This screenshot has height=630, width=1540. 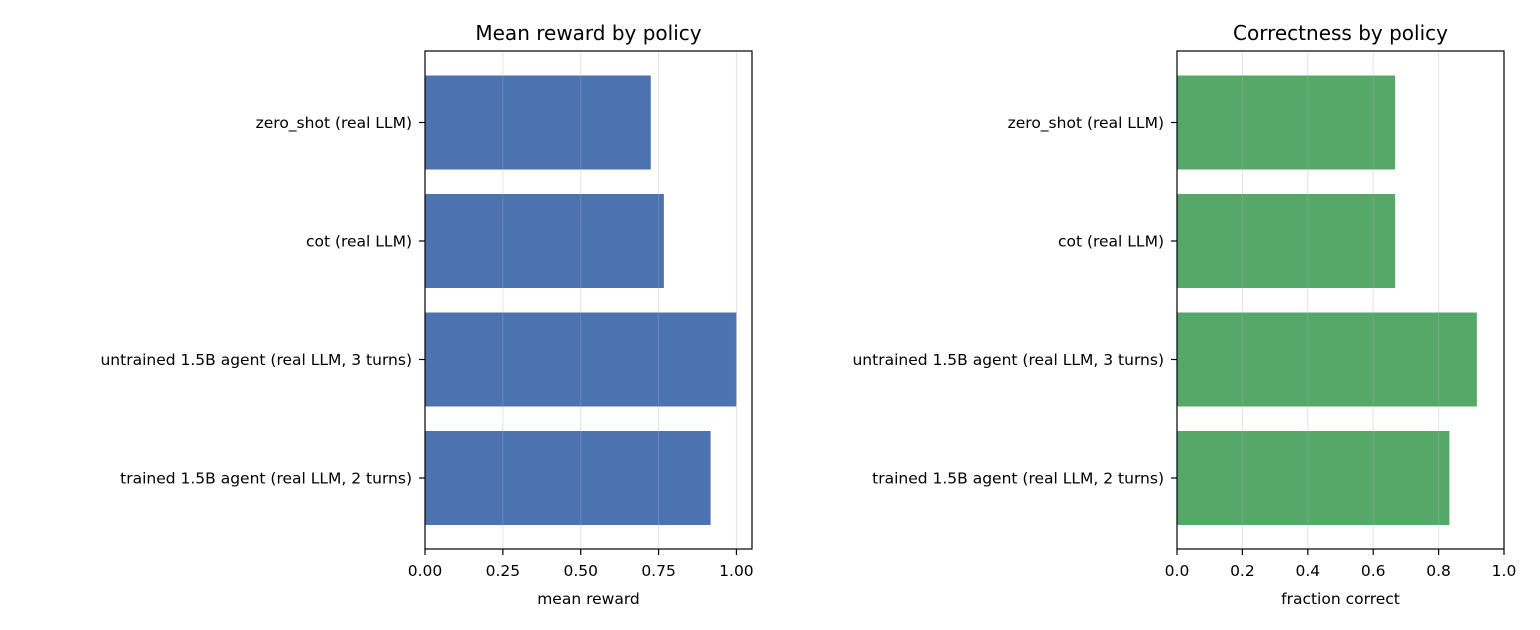 What do you see at coordinates (1340, 599) in the screenshot?
I see `x-axis-label: fraction correct` at bounding box center [1340, 599].